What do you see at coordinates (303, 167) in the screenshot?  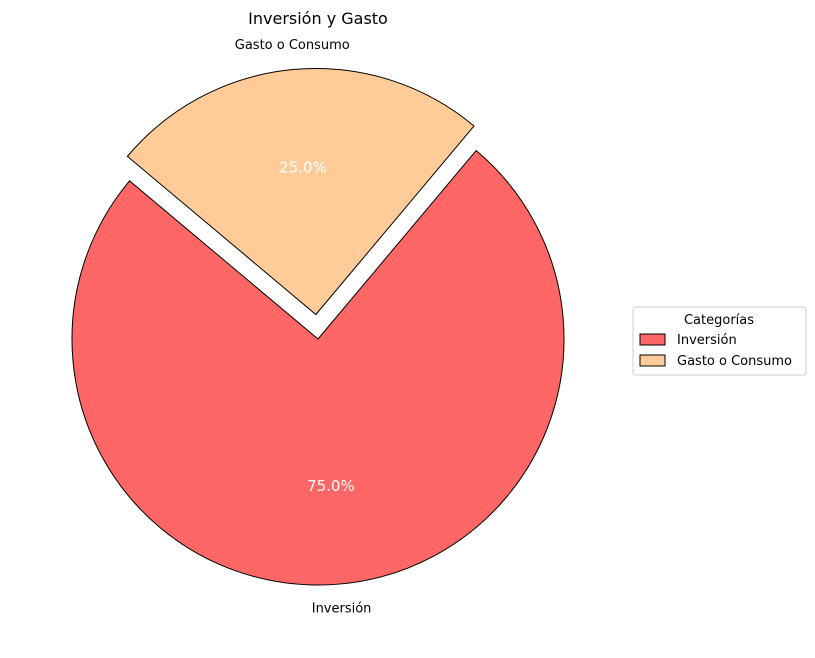 I see `slice-percent-label: 25.0%` at bounding box center [303, 167].